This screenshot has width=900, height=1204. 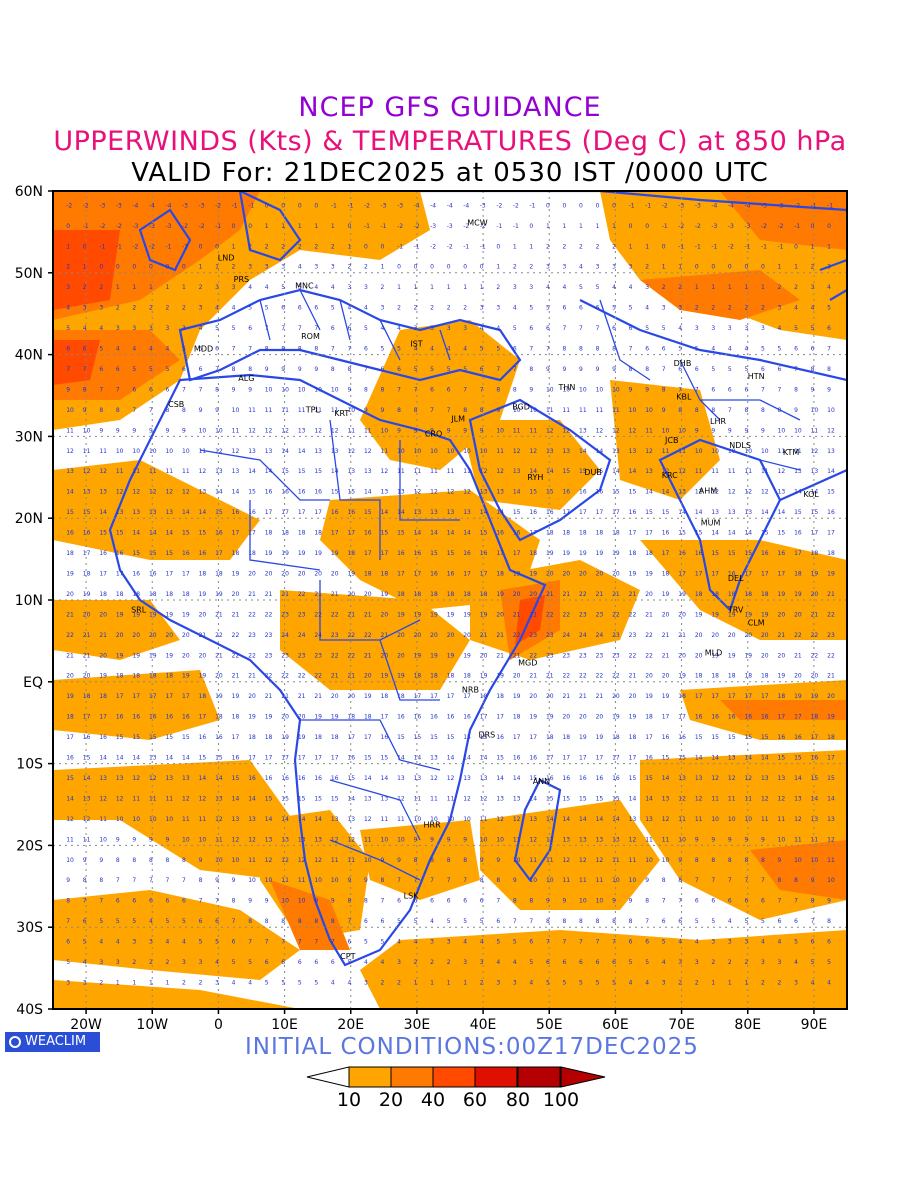 I want to click on station-label: ALG, so click(x=246, y=378).